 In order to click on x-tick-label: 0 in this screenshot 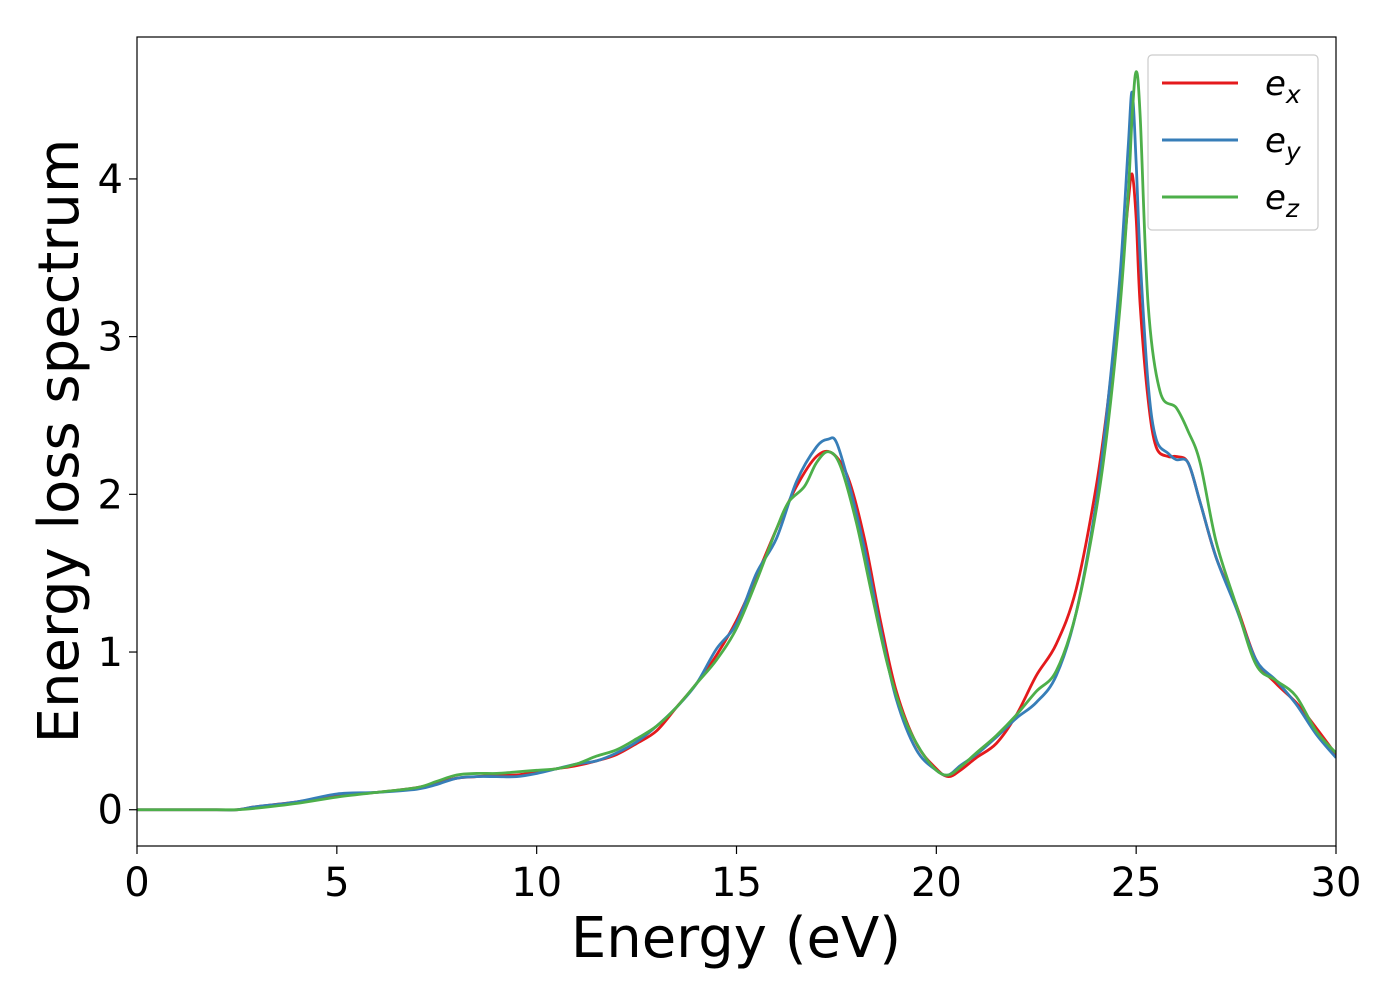, I will do `click(136, 883)`.